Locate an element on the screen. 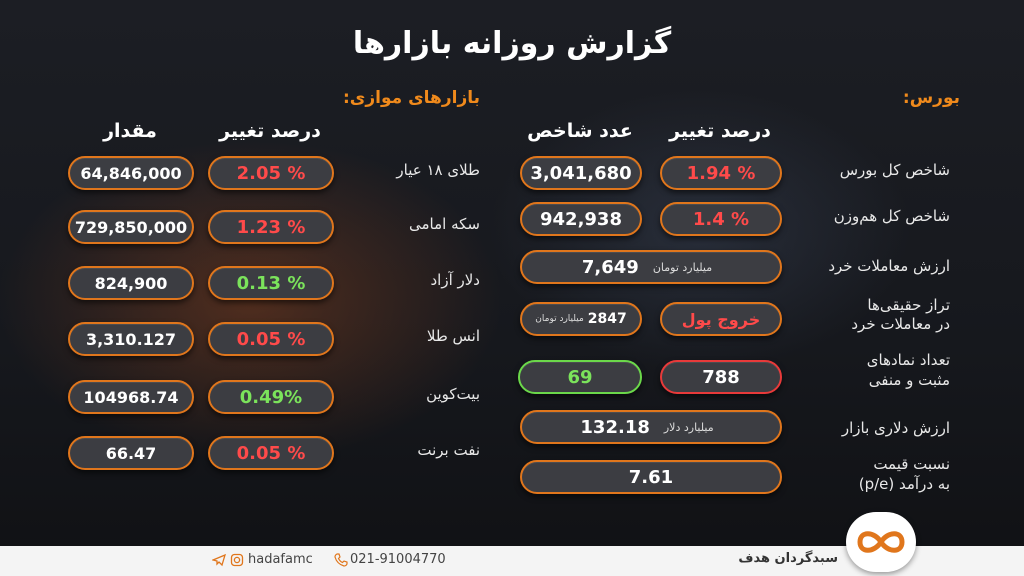 This screenshot has width=1024, height=576. parallel-col-change: درصد تغییر is located at coordinates (270, 131).